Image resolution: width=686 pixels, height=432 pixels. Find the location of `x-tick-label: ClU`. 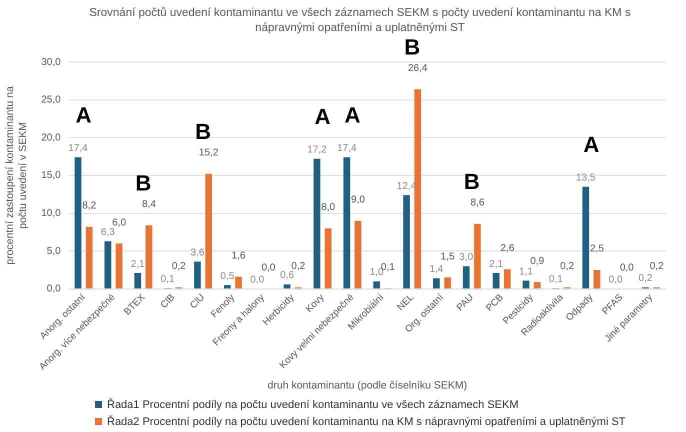

x-tick-label: ClU is located at coordinates (198, 302).